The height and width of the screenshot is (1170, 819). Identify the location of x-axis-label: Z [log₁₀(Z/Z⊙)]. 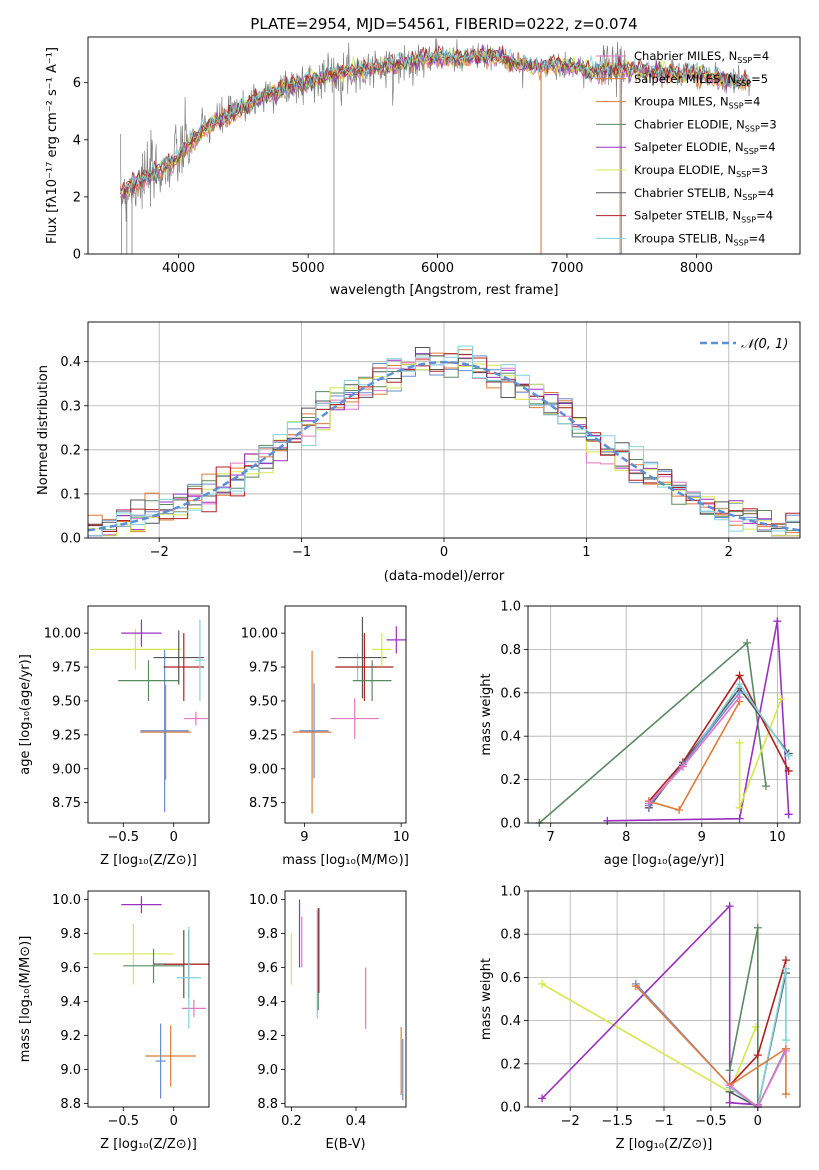
(148, 1144).